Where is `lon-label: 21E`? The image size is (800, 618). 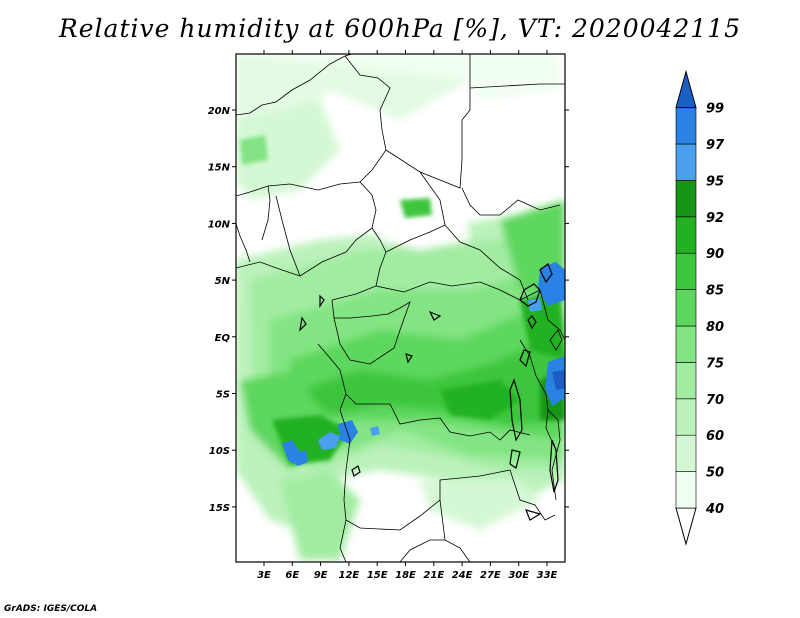 lon-label: 21E is located at coordinates (433, 575).